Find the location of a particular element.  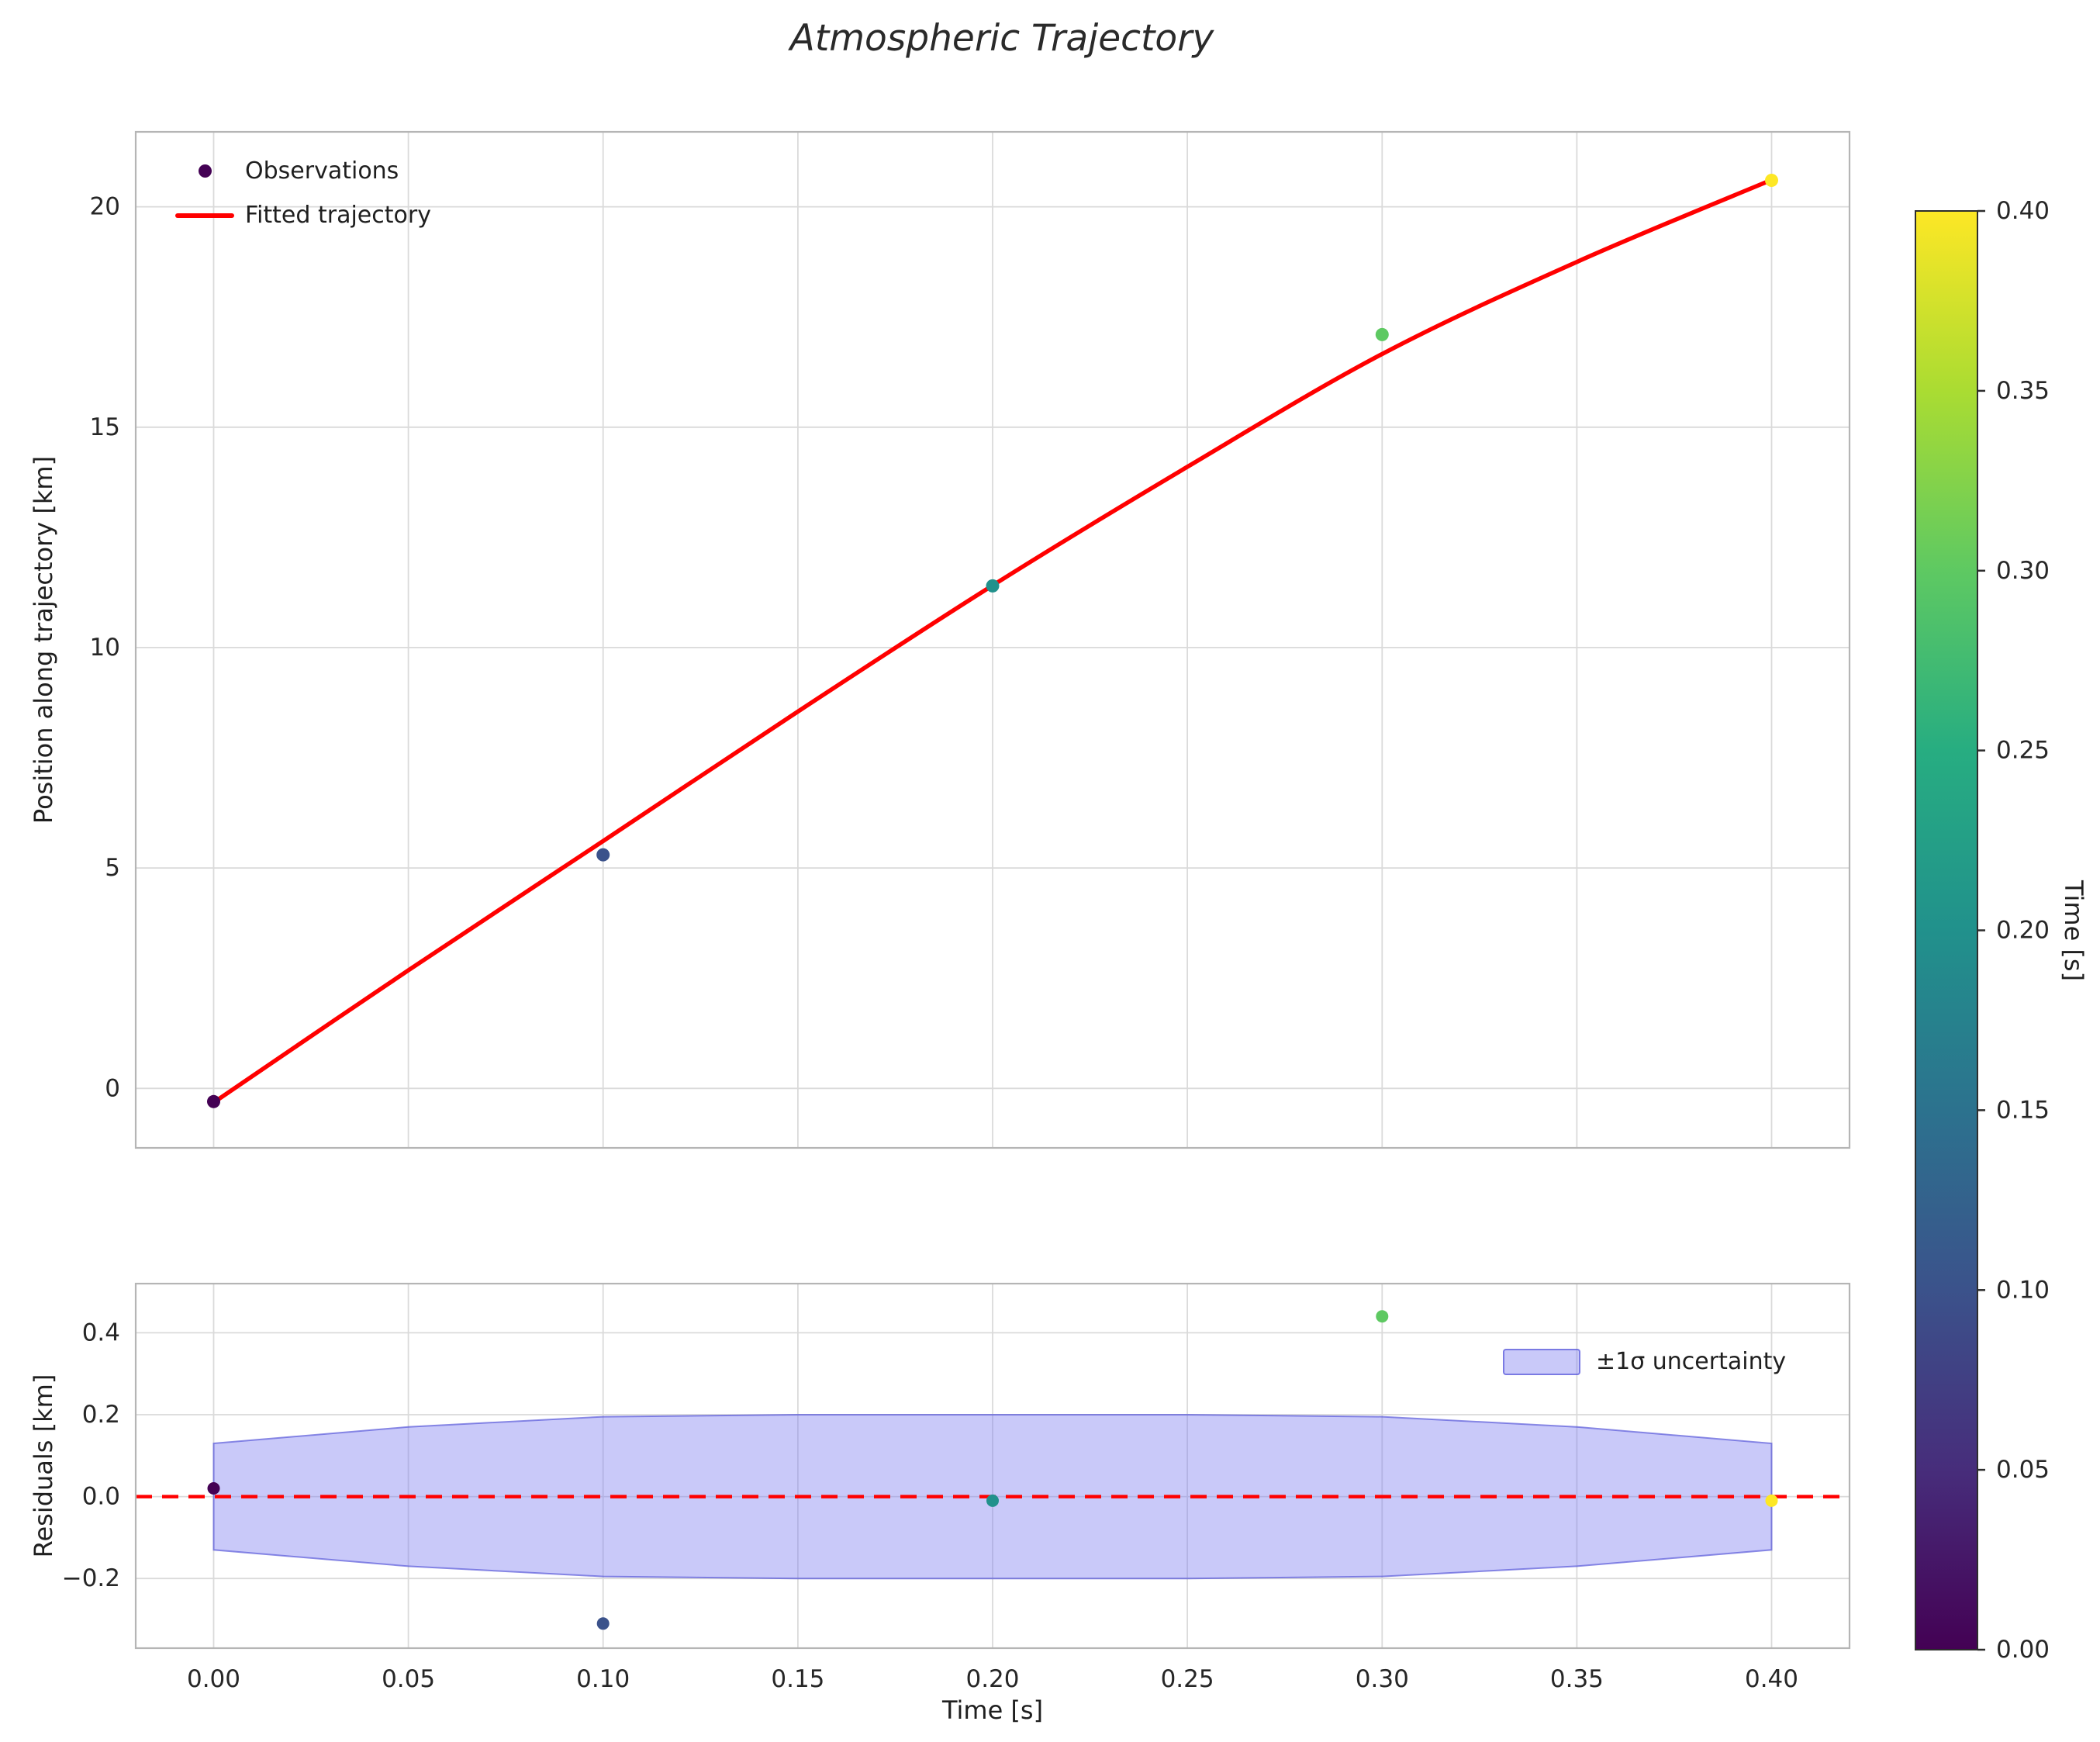

x-tick-label: 0.20 is located at coordinates (992, 1679).